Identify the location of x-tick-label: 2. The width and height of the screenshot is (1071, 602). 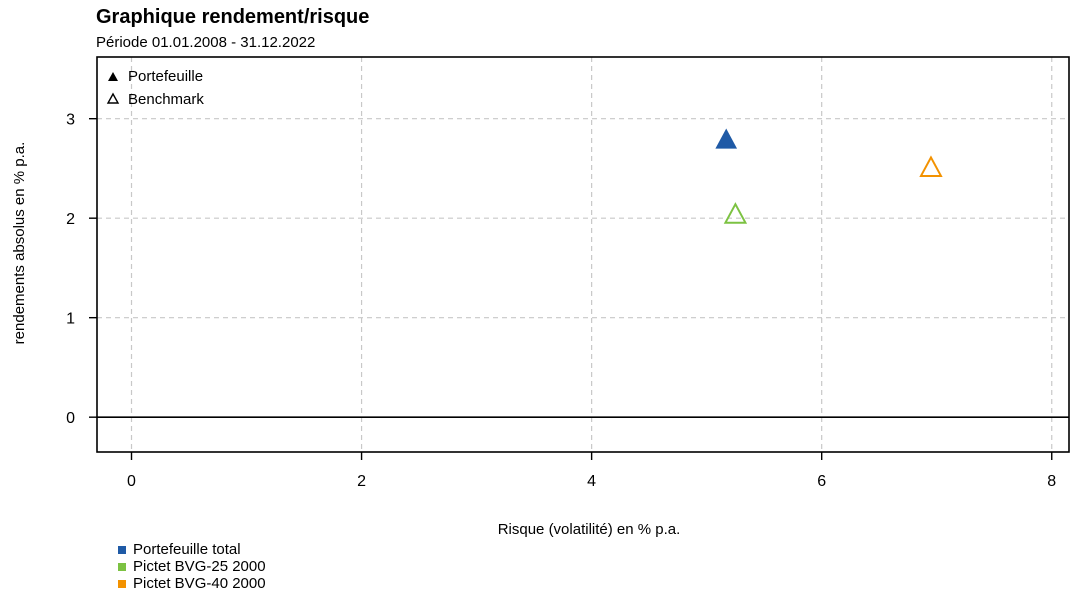
(361, 481).